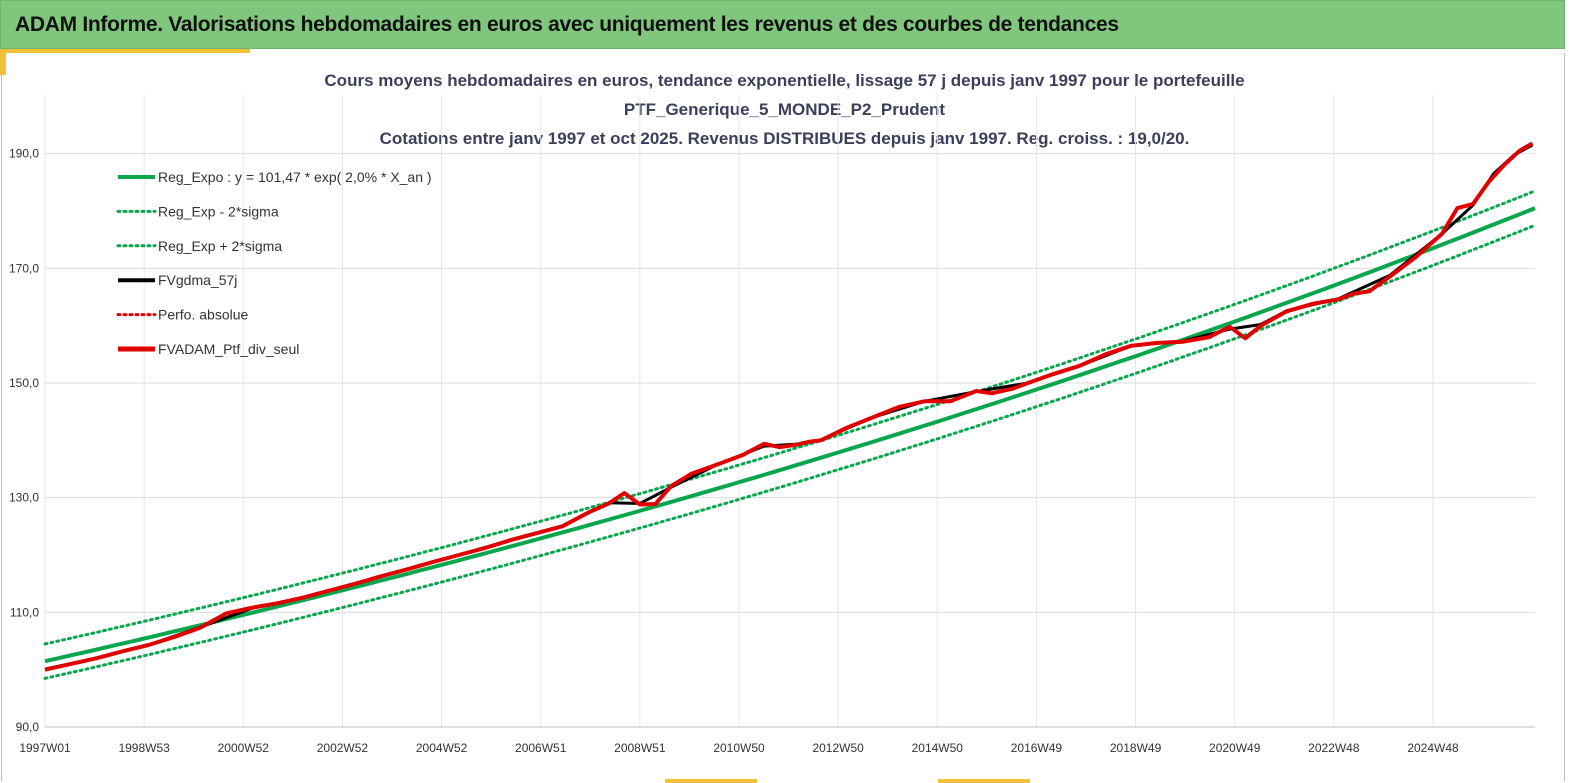  I want to click on y-tick-label: 110,0, so click(24, 612).